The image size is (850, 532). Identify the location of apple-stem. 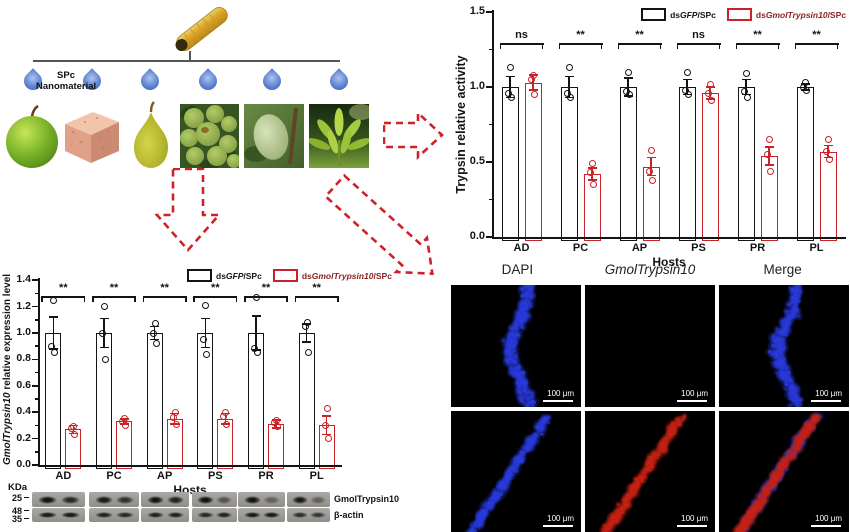
(34, 111).